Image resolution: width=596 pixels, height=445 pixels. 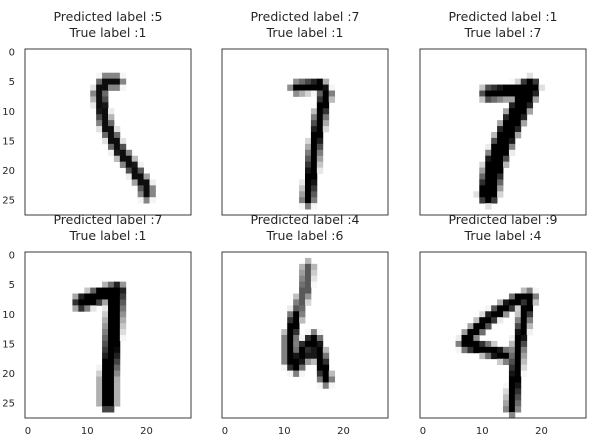 I want to click on axes-frame, so click(x=108, y=335).